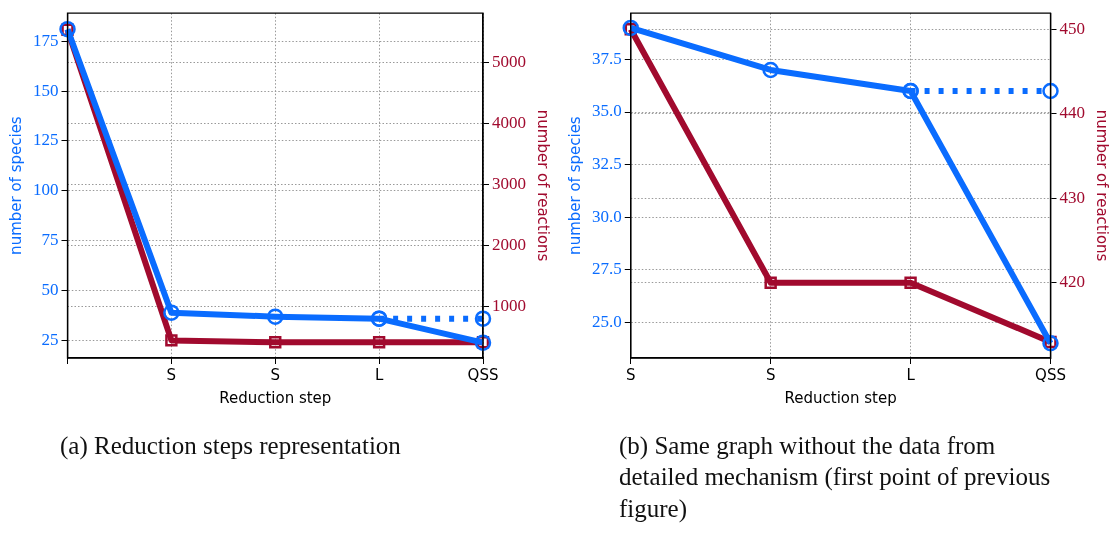  What do you see at coordinates (1072, 113) in the screenshot?
I see `y2-tick-label: 440` at bounding box center [1072, 113].